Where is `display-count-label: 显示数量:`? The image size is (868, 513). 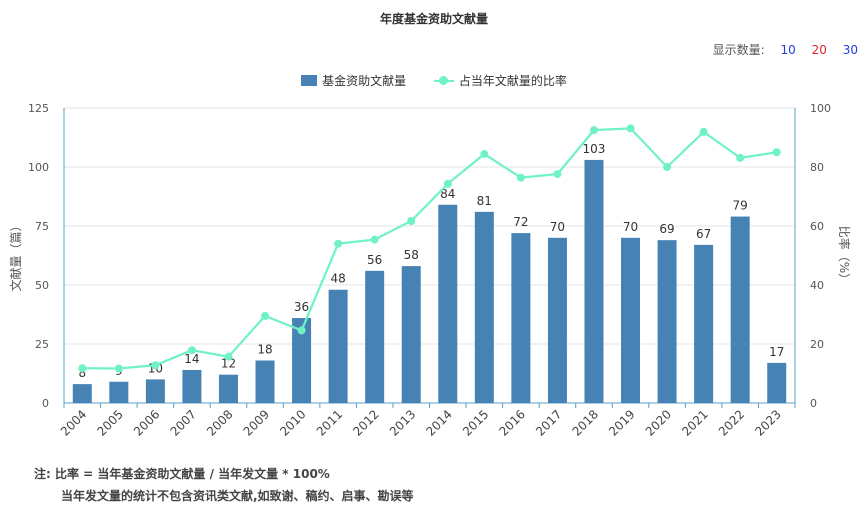 display-count-label: 显示数量: is located at coordinates (738, 50).